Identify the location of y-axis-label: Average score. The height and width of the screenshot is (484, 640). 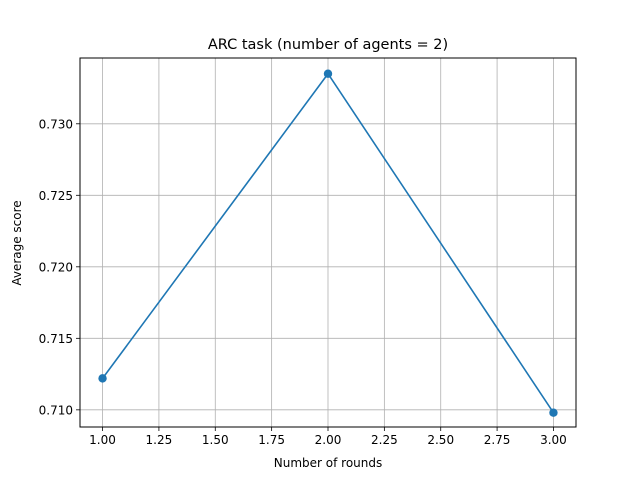
(17, 242).